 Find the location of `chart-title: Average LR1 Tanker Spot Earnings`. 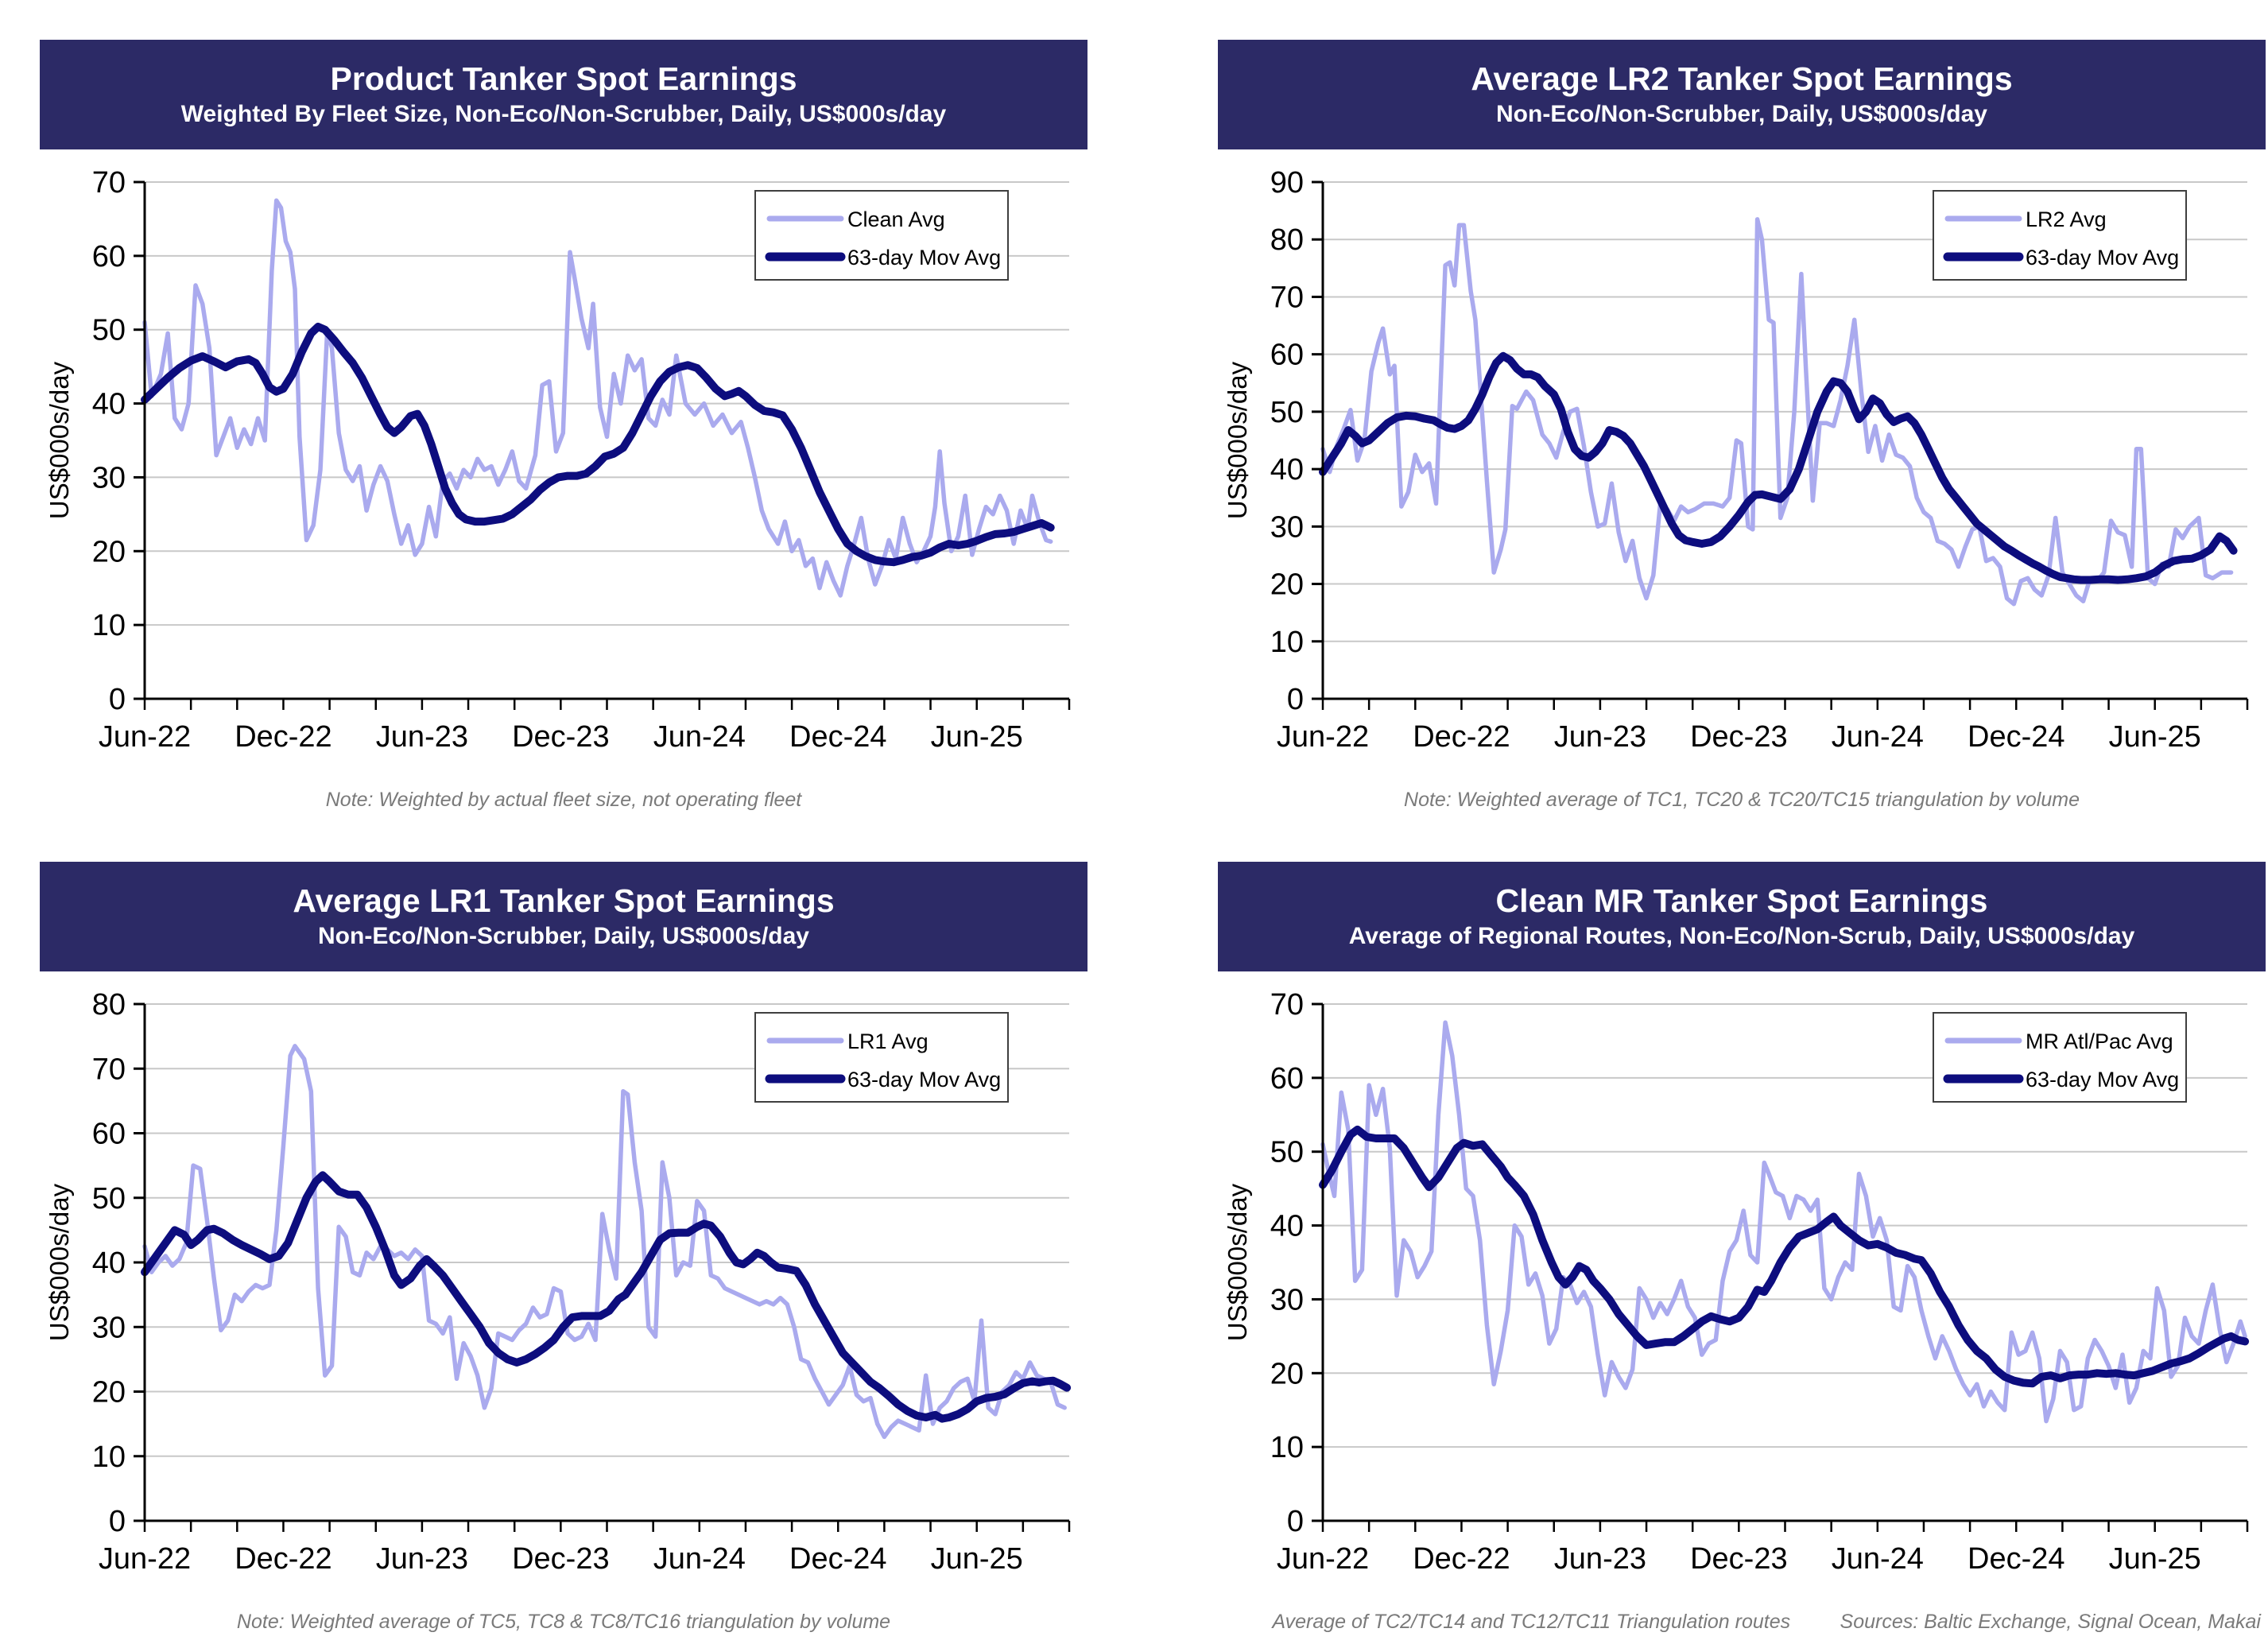

chart-title: Average LR1 Tanker Spot Earnings is located at coordinates (564, 900).